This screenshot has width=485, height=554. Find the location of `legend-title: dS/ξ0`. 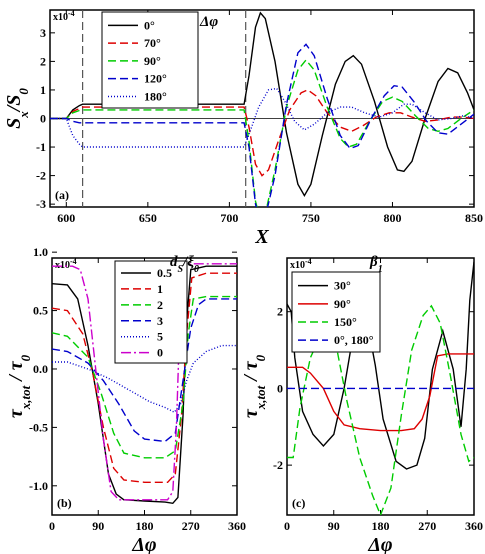

legend-title: dS/ξ0 is located at coordinates (184, 264).